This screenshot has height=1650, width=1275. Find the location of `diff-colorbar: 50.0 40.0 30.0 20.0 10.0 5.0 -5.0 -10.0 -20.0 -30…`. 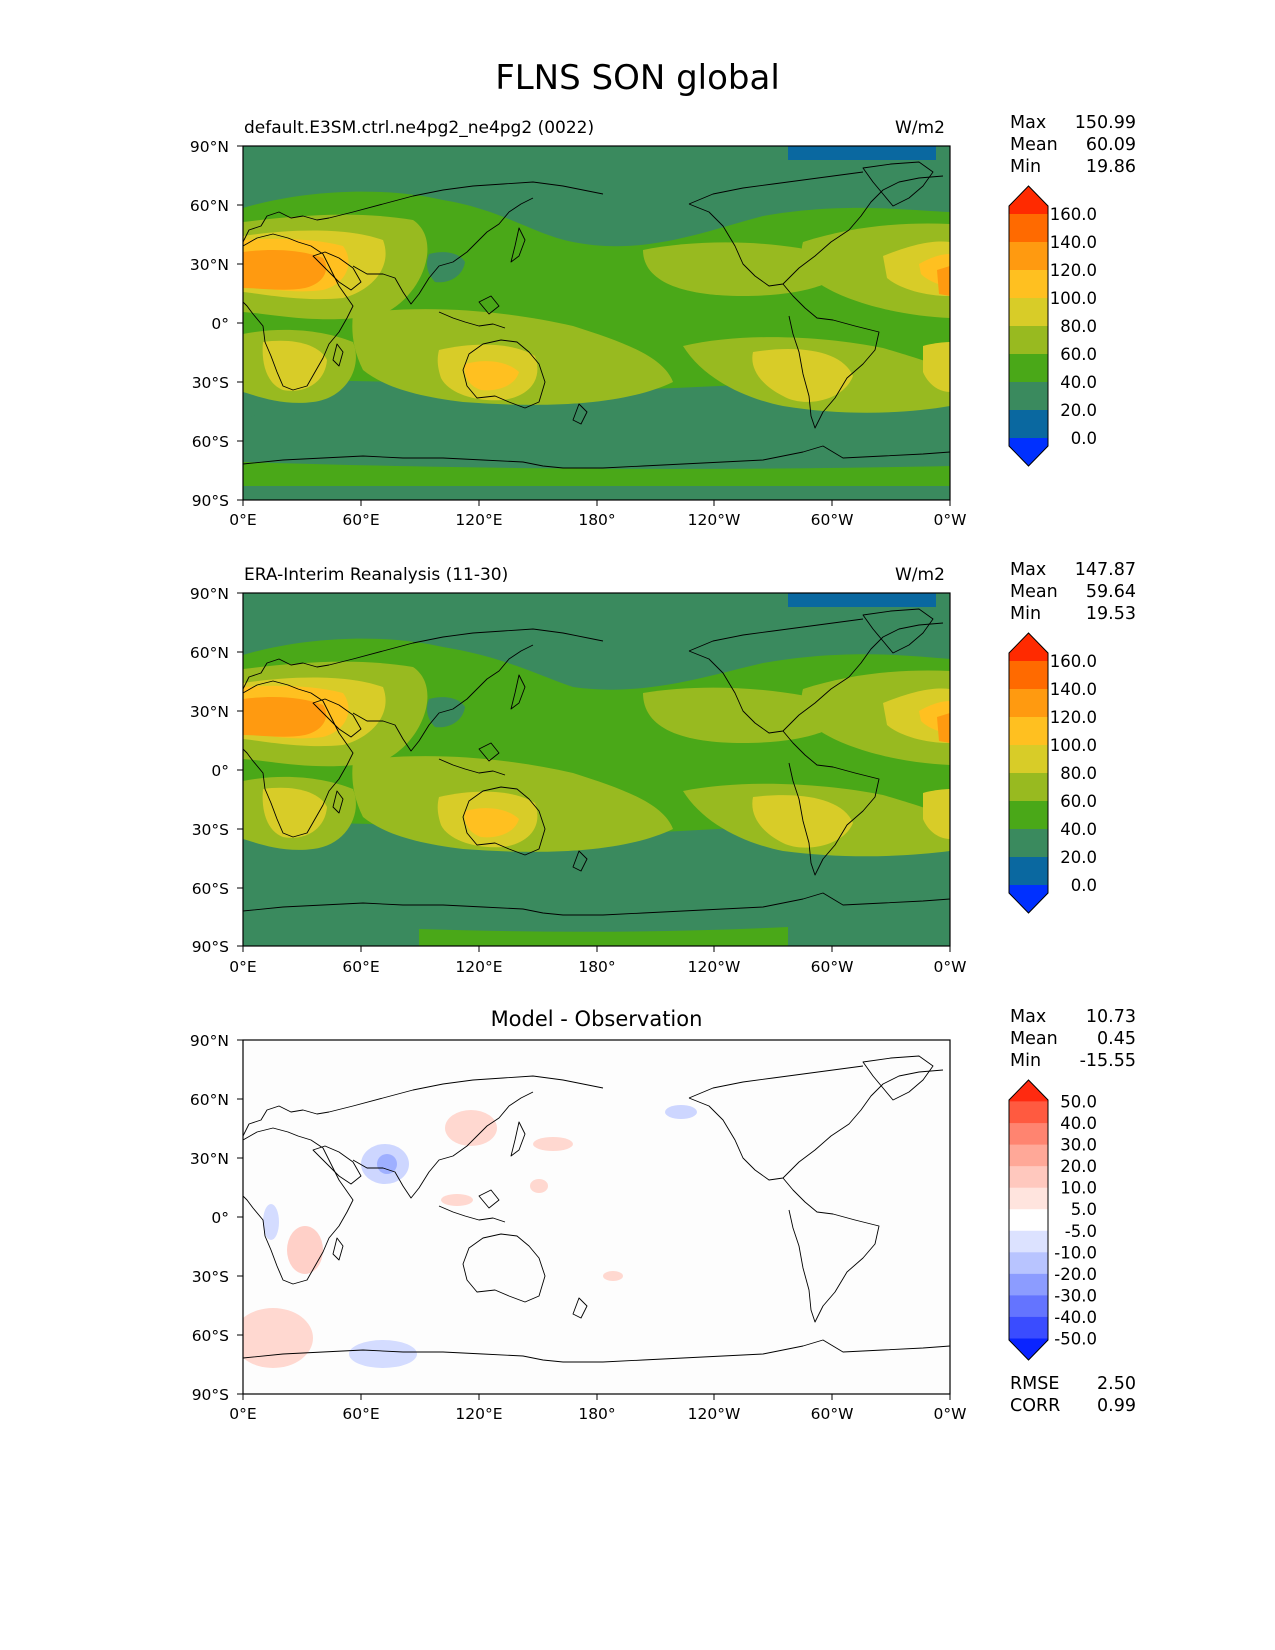

diff-colorbar: 50.0 40.0 30.0 20.0 10.0 5.0 -5.0 -10.0 -20.0 -30… is located at coordinates (1052, 1220).